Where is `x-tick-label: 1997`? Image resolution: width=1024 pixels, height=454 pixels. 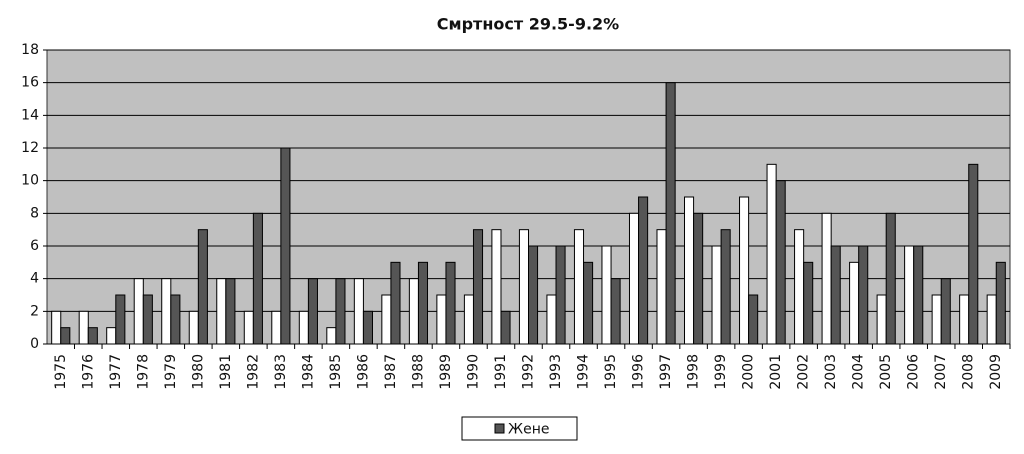 x-tick-label: 1997 is located at coordinates (666, 372).